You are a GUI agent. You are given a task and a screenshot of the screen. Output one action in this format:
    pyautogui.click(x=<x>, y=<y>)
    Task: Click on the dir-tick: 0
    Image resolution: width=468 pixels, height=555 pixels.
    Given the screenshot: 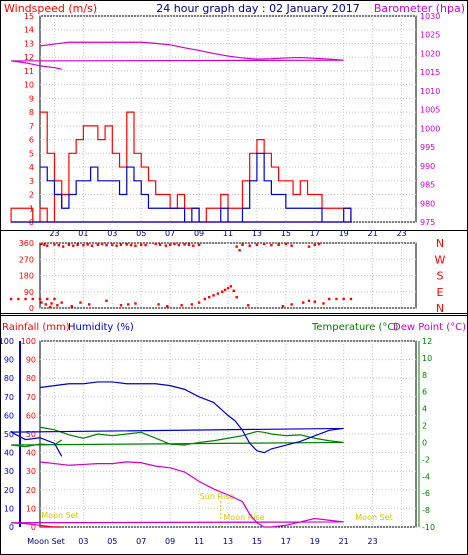 What is the action you would take?
    pyautogui.click(x=31, y=308)
    